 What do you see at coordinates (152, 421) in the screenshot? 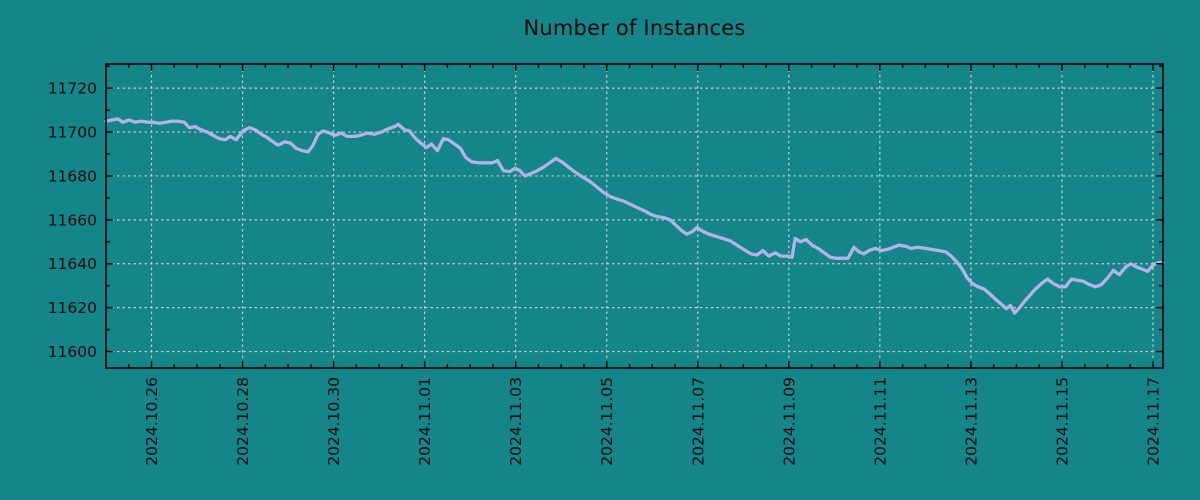
I see `x-tick-label: 2024.10.26` at bounding box center [152, 421].